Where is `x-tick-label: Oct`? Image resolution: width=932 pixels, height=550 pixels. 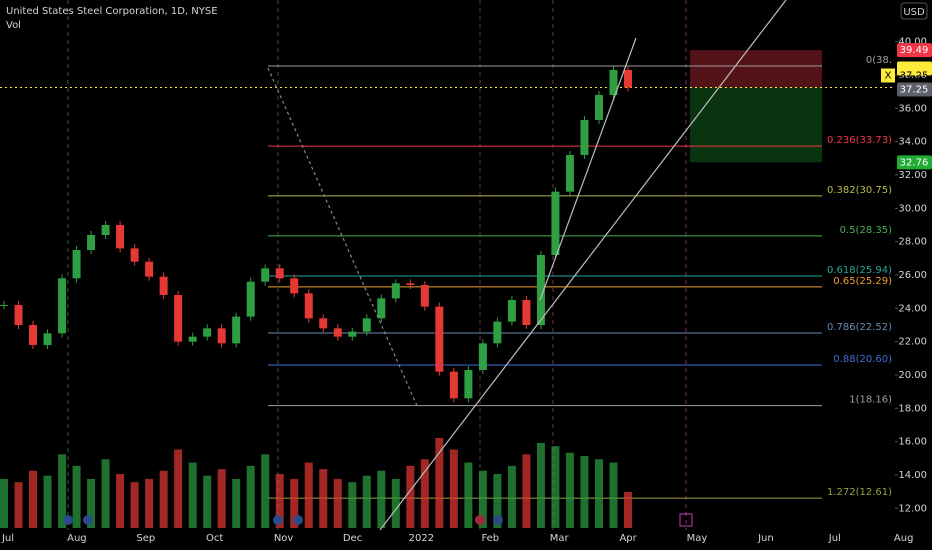 x-tick-label: Oct is located at coordinates (214, 538).